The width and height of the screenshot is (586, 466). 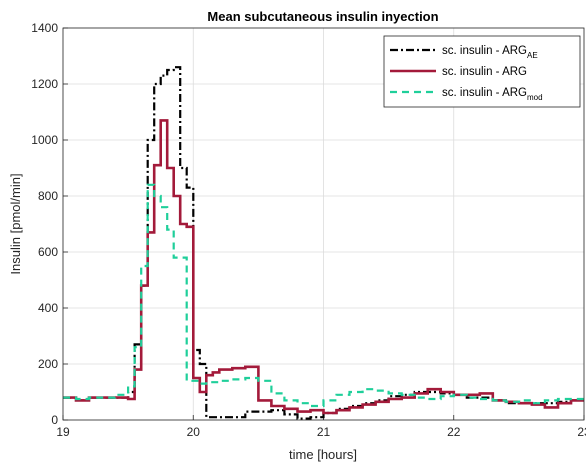 I want to click on y-tick-label: 200, so click(x=48, y=364).